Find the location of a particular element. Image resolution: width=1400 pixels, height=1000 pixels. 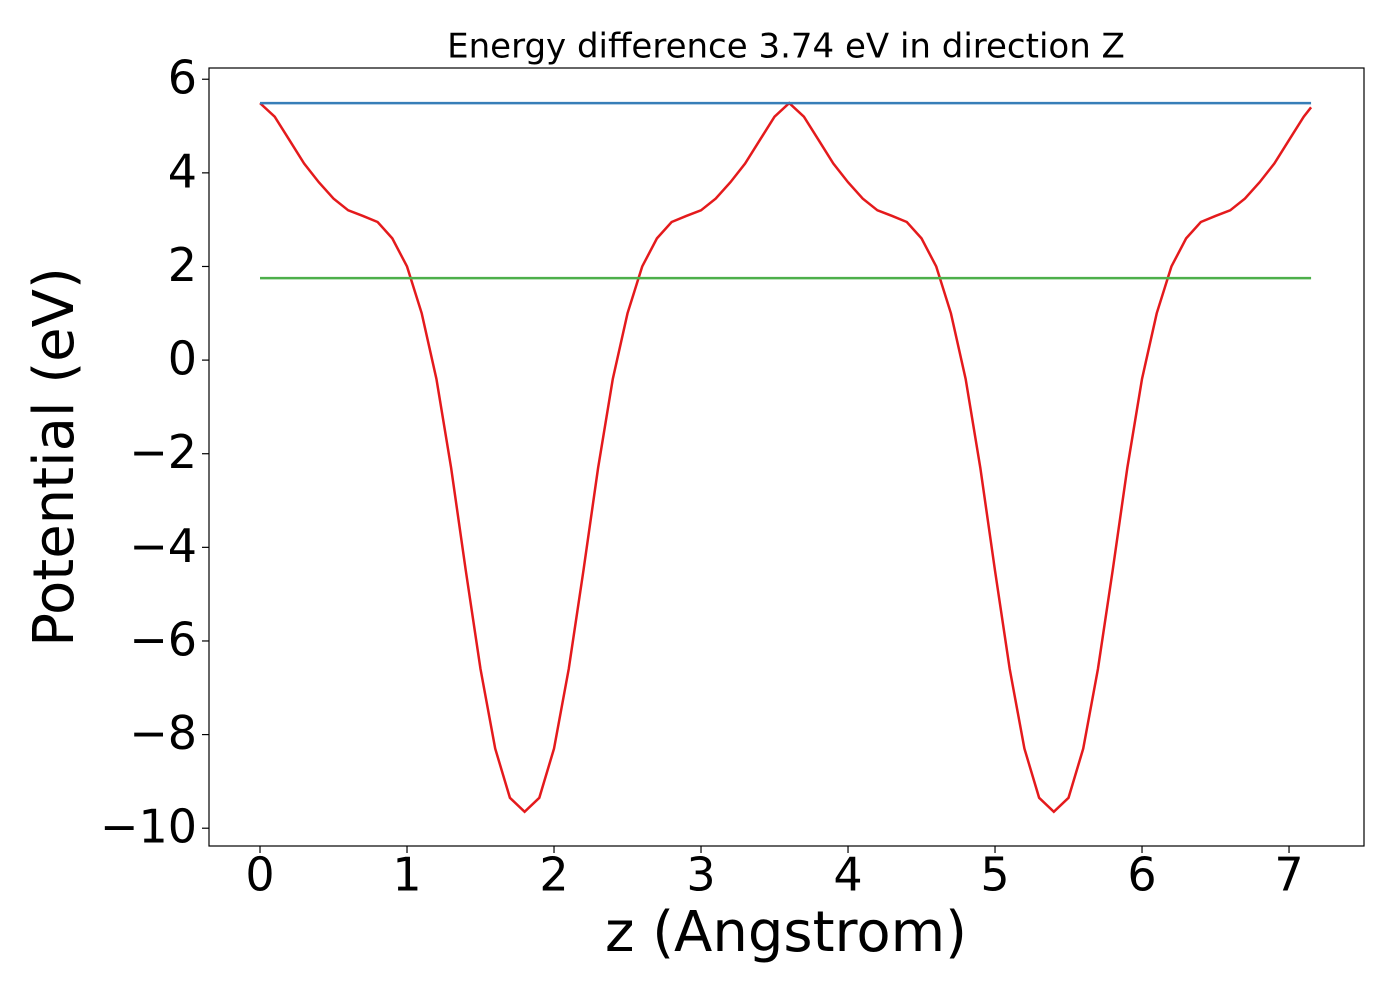

x-tick-label: 1 is located at coordinates (406, 875).